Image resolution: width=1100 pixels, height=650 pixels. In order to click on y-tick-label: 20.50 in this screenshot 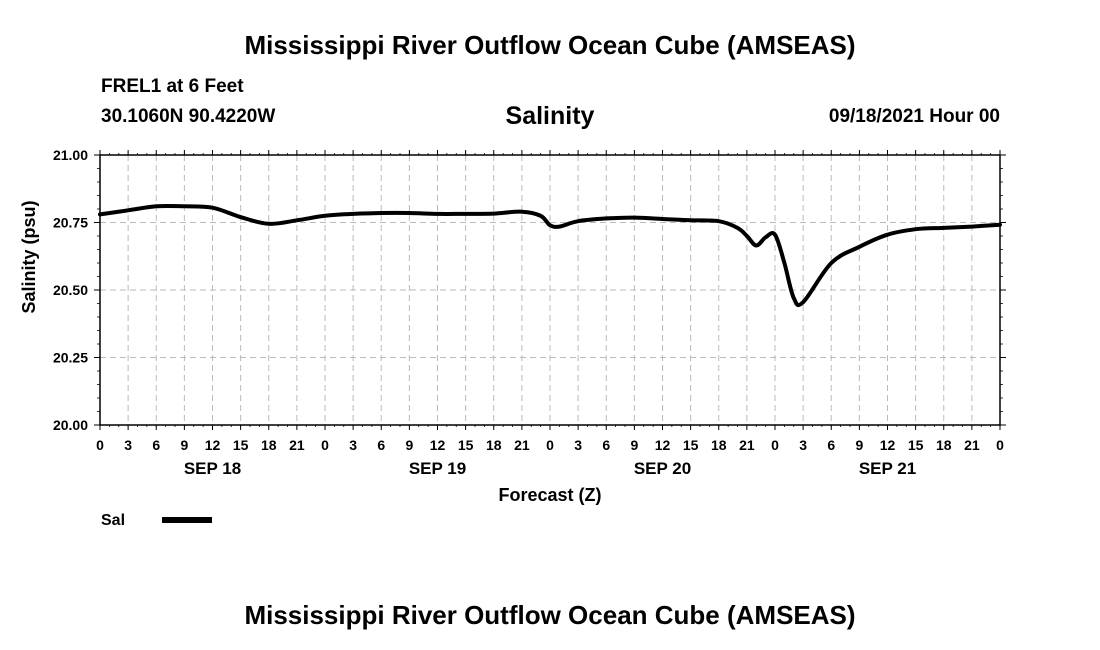, I will do `click(70, 290)`.